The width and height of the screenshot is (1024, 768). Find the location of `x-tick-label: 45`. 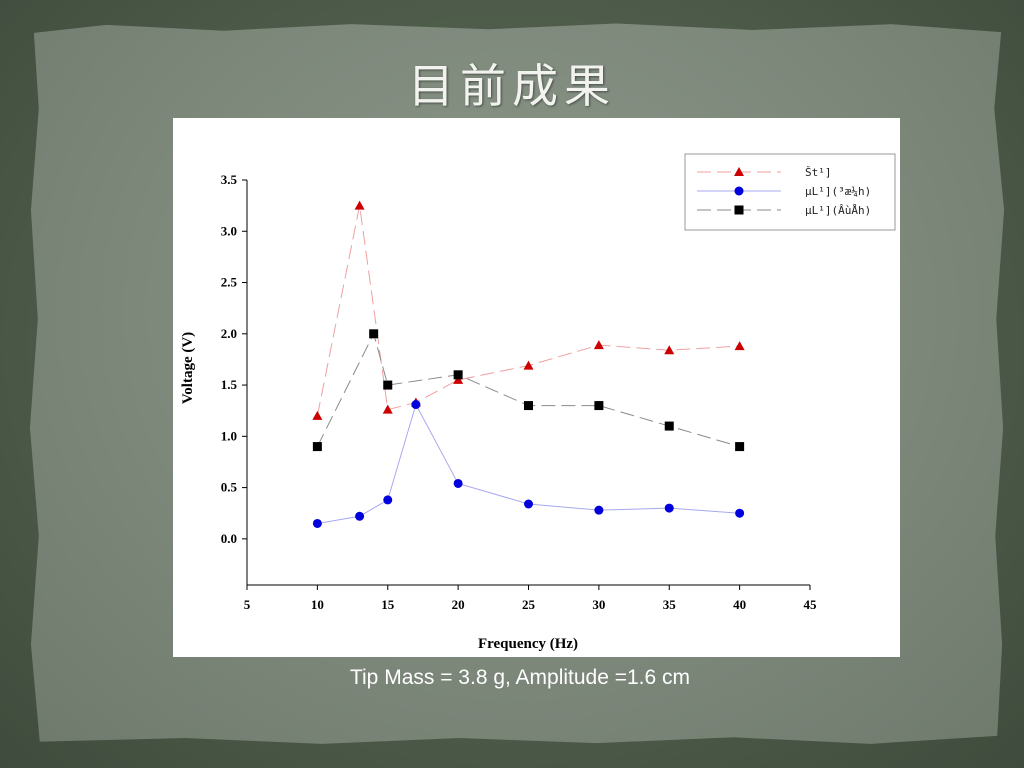

x-tick-label: 45 is located at coordinates (811, 604).